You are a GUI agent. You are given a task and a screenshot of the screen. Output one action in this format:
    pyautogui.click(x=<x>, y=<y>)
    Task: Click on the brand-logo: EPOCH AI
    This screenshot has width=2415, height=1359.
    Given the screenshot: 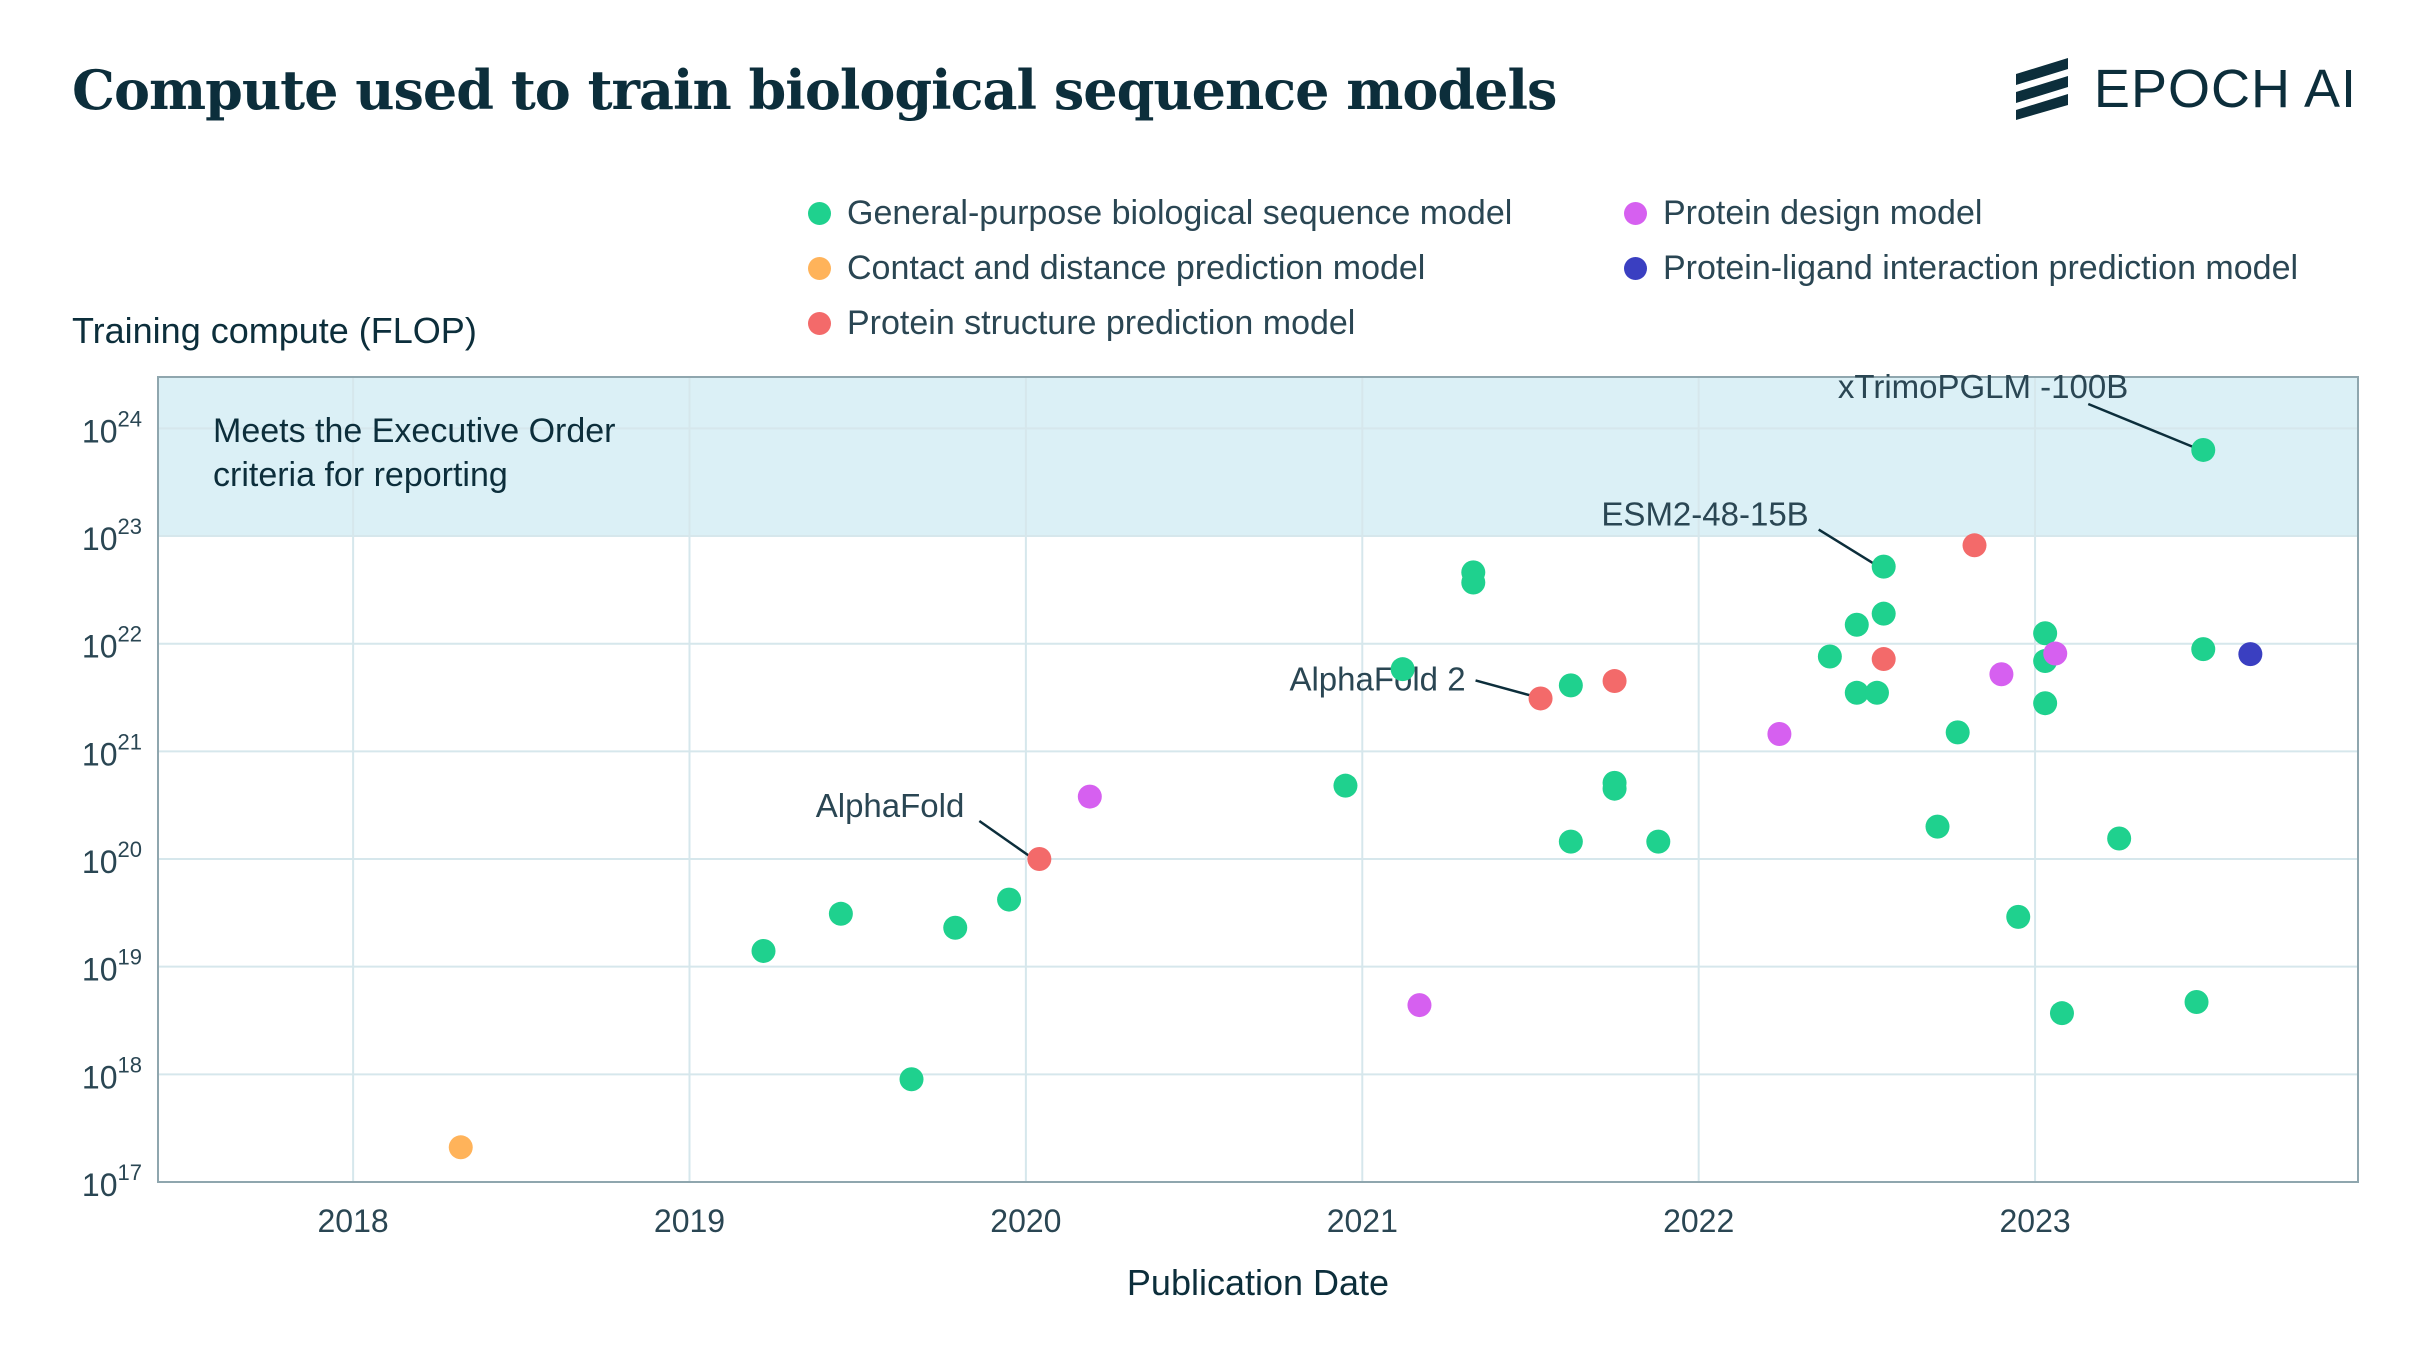 What is the action you would take?
    pyautogui.click(x=2184, y=89)
    